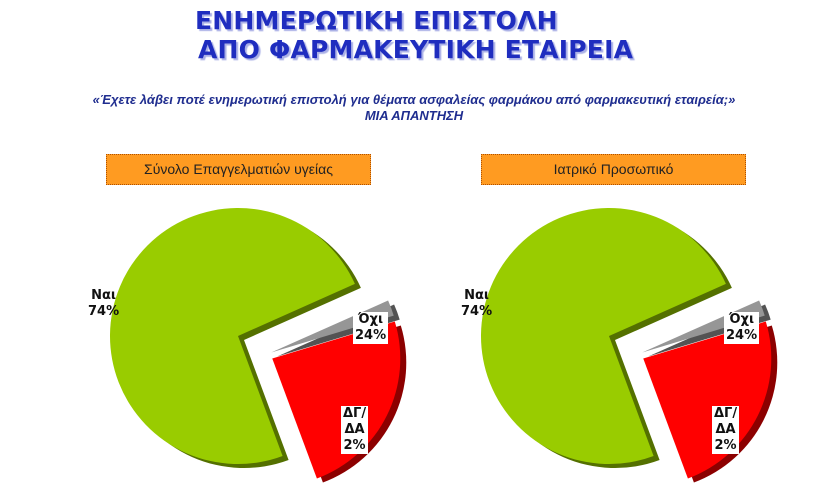 The height and width of the screenshot is (483, 828). What do you see at coordinates (376, 20) in the screenshot?
I see `title-line-1: ΕΝΗΜΕΡΩΤΙΚΗ ΕΠΙΣΤΟΛΗ` at bounding box center [376, 20].